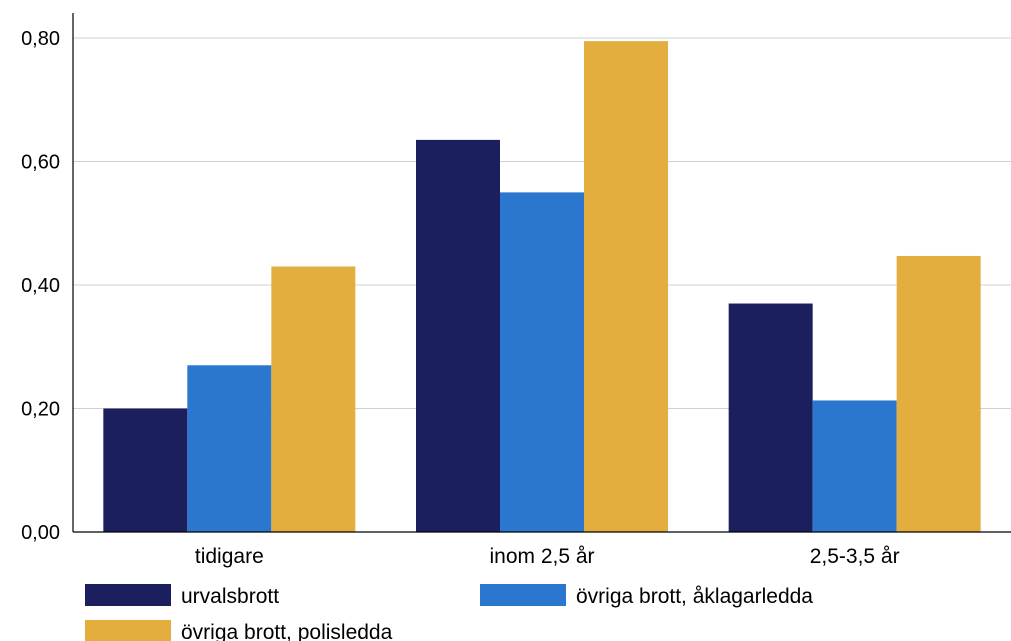 The image size is (1011, 641). What do you see at coordinates (541, 556) in the screenshot?
I see `x-tick-label: inom 2,5 år` at bounding box center [541, 556].